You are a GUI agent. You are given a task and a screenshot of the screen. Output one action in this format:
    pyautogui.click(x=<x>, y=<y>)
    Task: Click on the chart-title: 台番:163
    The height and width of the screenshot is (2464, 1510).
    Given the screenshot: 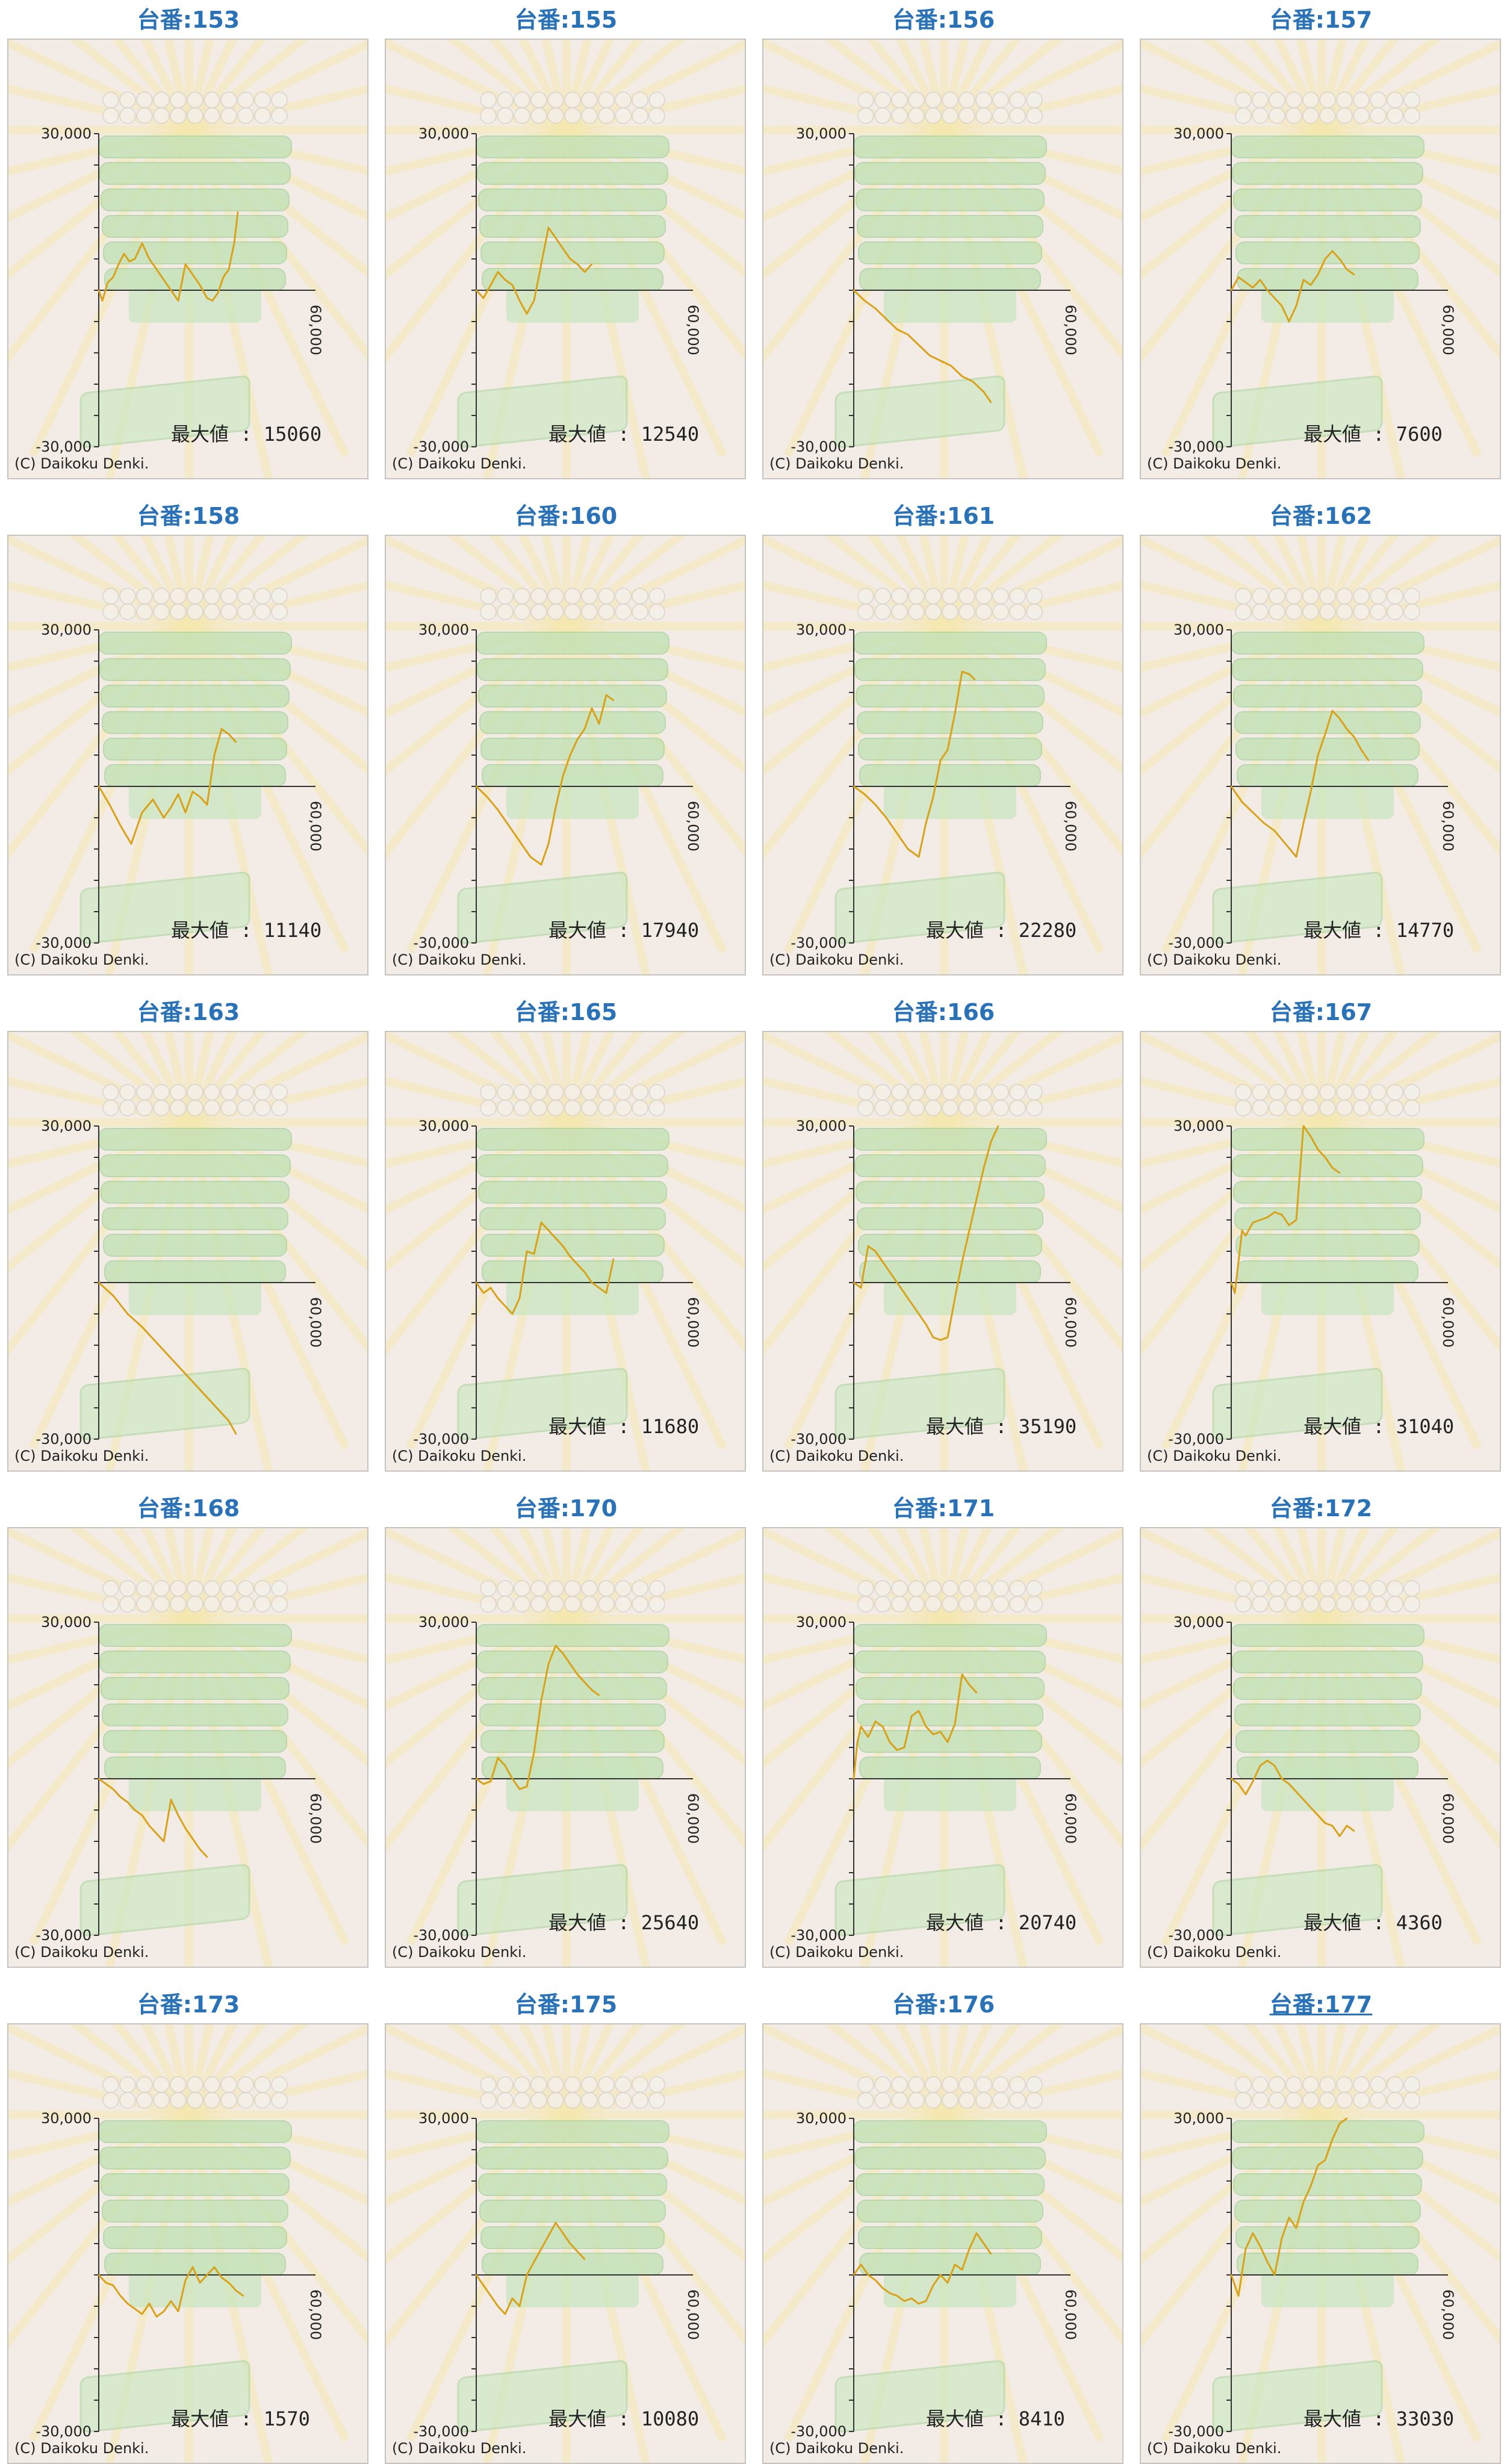 What is the action you would take?
    pyautogui.click(x=188, y=1012)
    